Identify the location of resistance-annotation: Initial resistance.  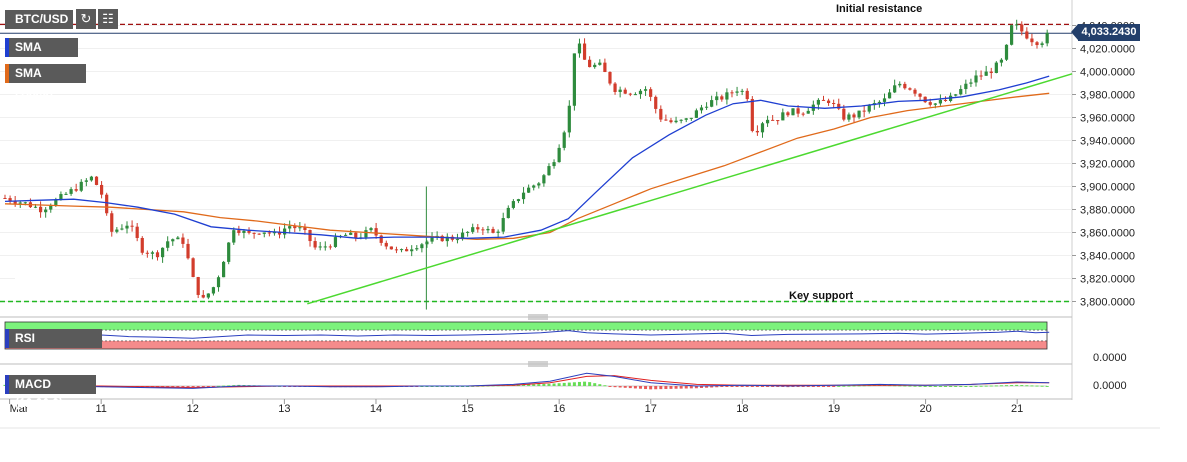
(879, 9).